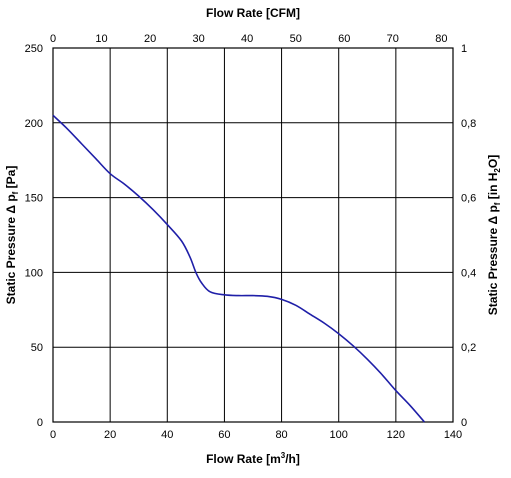 Image resolution: width=511 pixels, height=478 pixels. What do you see at coordinates (40, 423) in the screenshot?
I see `y-tick-label: 0` at bounding box center [40, 423].